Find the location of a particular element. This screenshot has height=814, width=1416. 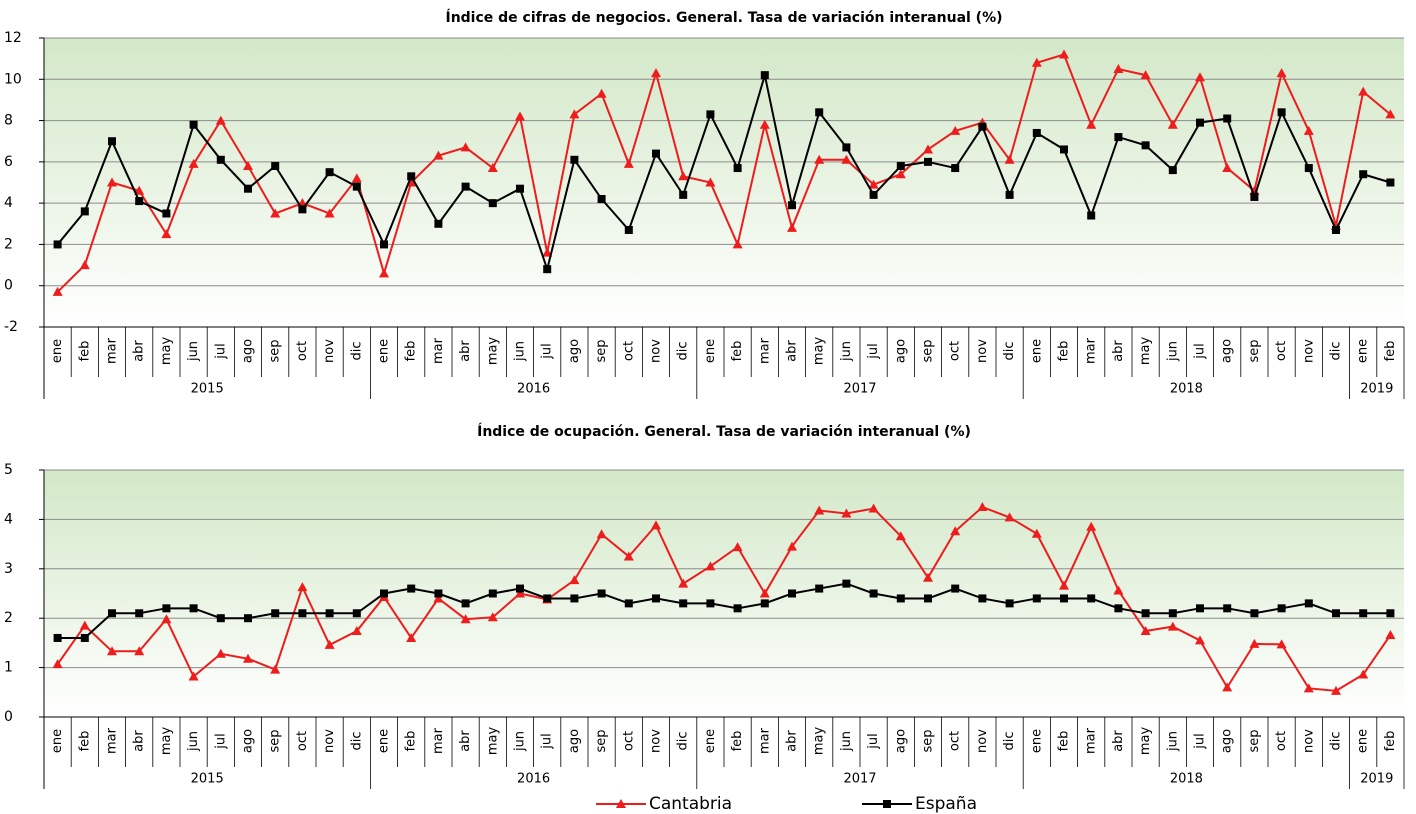

legend-item: España is located at coordinates (919, 804).